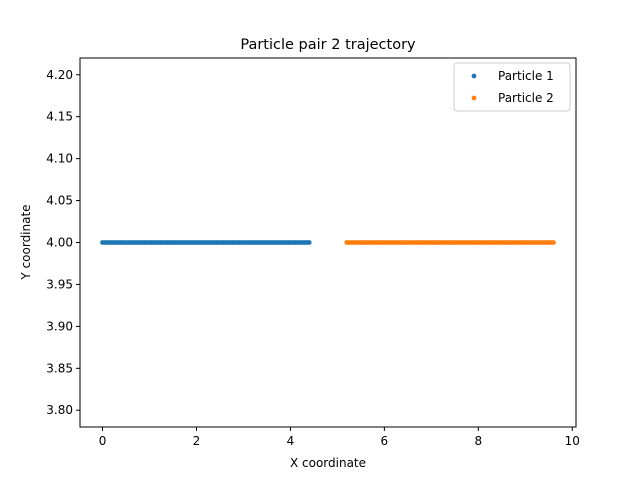 This screenshot has width=640, height=480. Describe the element at coordinates (59, 410) in the screenshot. I see `y-tick-label: 3.80` at that location.